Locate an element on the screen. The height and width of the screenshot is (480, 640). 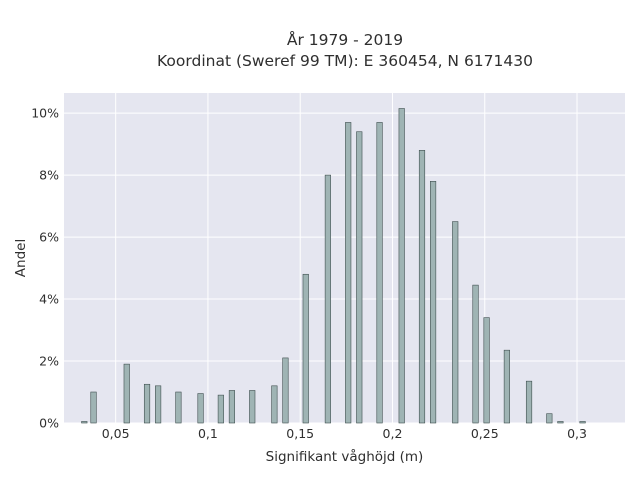
y-tick-label: 6% is located at coordinates (49, 237).